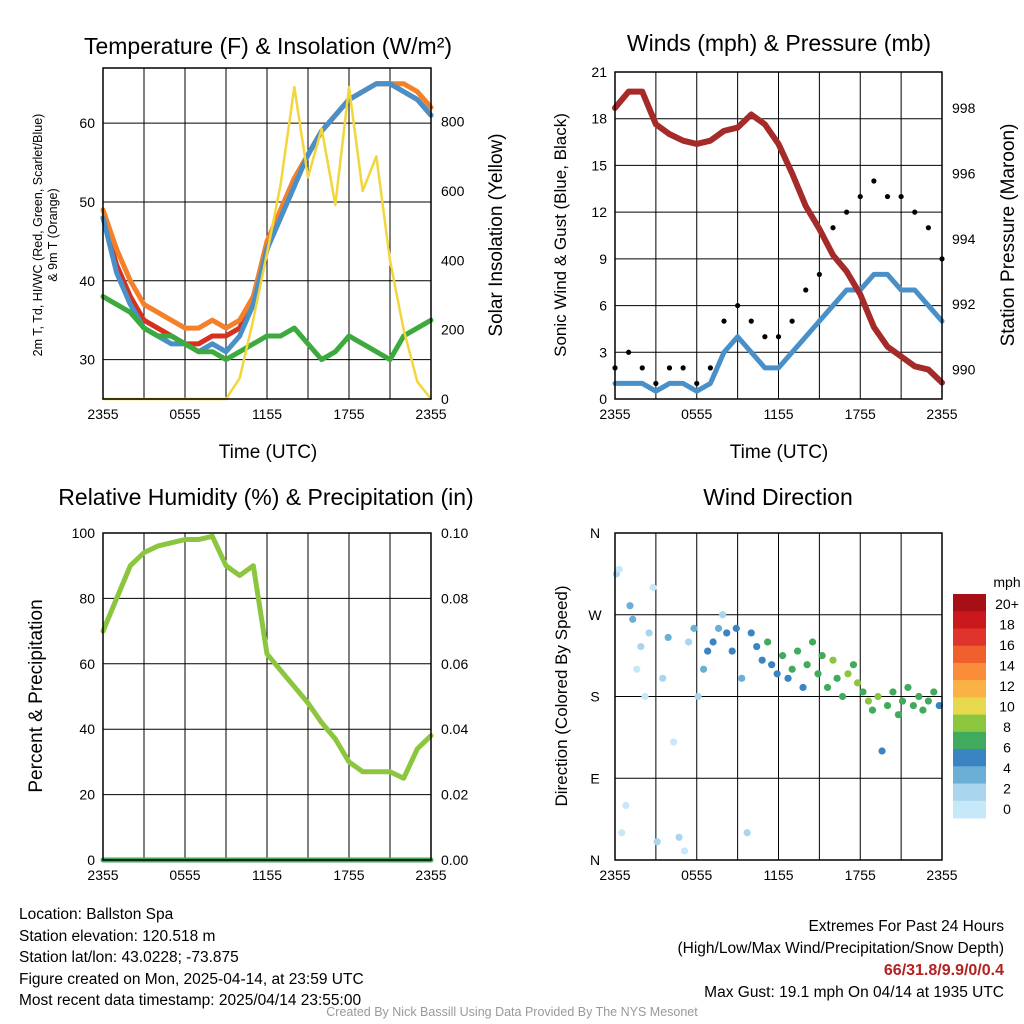 The width and height of the screenshot is (1024, 1024). Describe the element at coordinates (454, 795) in the screenshot. I see `y2-tick-label: 0.02` at that location.